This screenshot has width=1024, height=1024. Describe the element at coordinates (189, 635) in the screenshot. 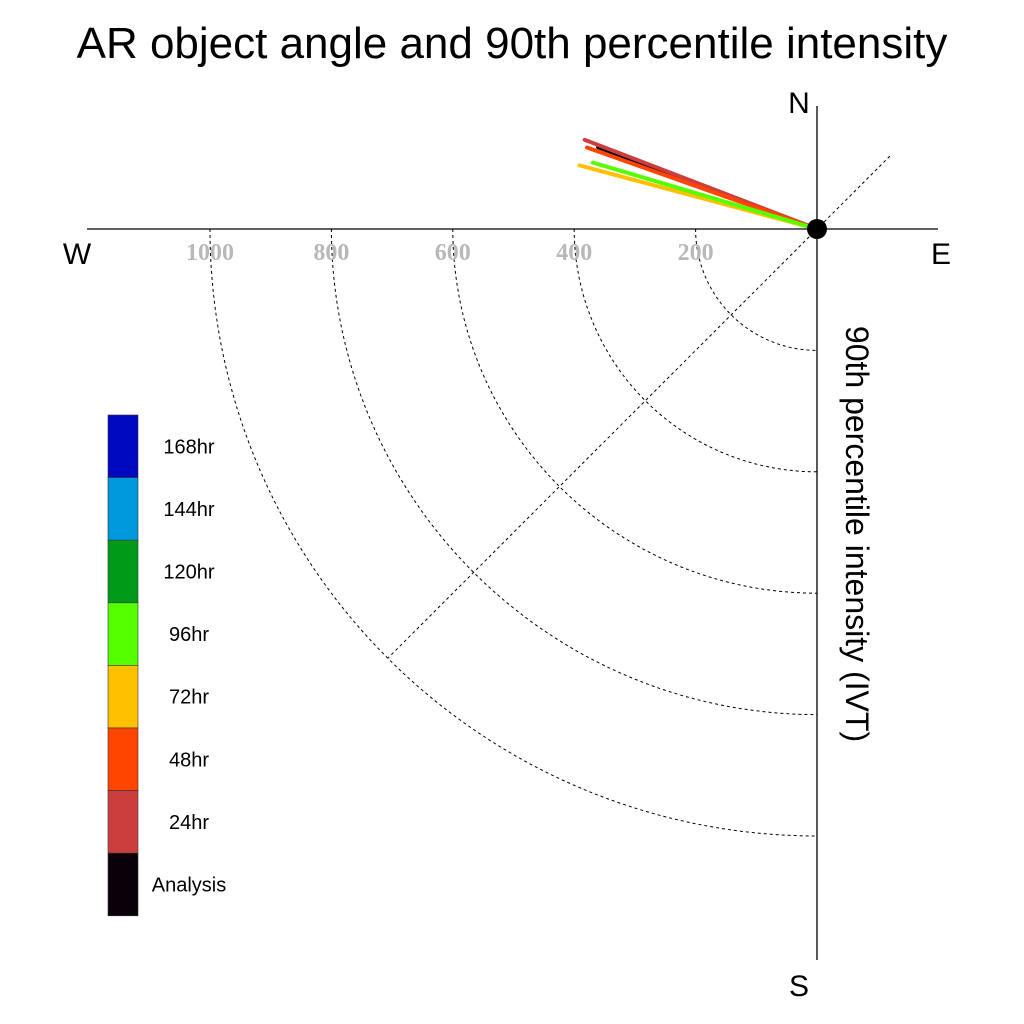

I see `legend-label-96hr: 96hr` at that location.